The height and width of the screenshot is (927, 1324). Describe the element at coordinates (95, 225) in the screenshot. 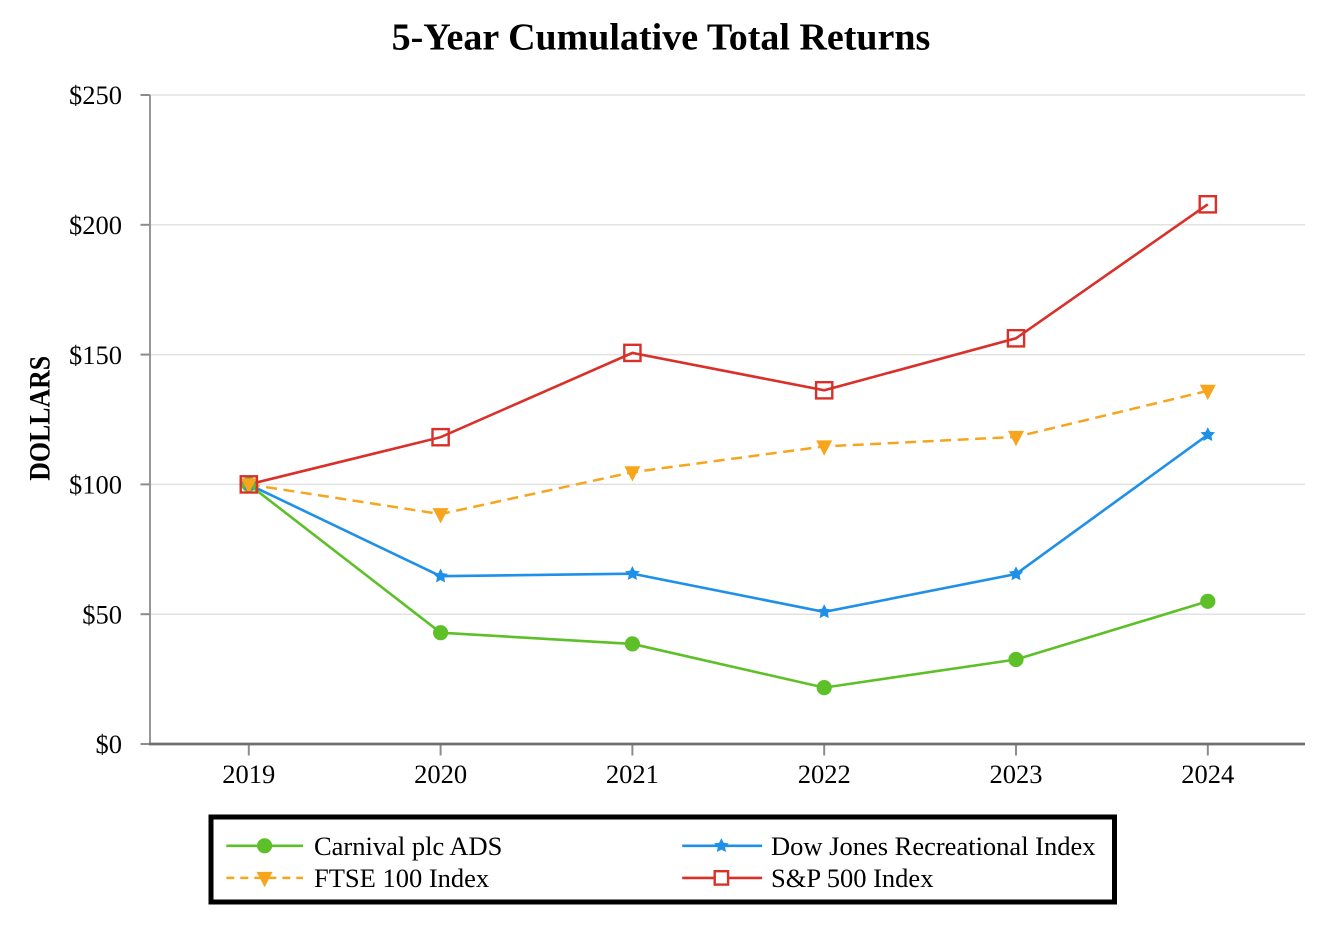

I see `svg-text: $200` at that location.